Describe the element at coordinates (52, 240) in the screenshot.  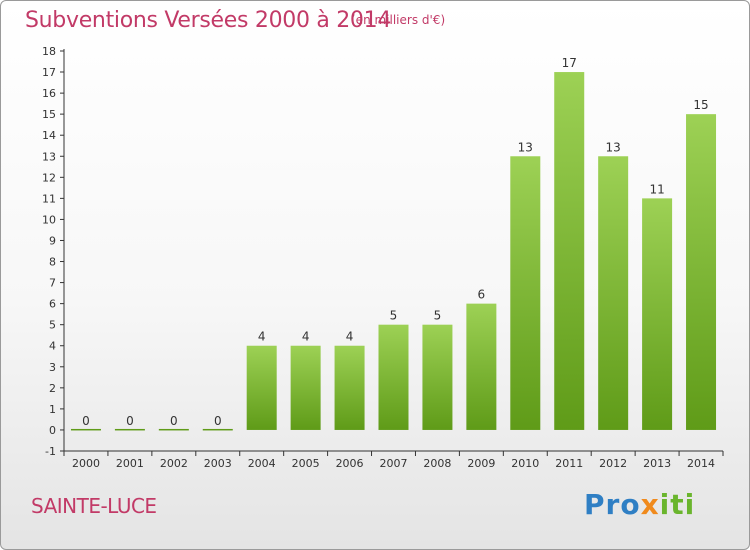
I see `y-tick-label: 9` at that location.